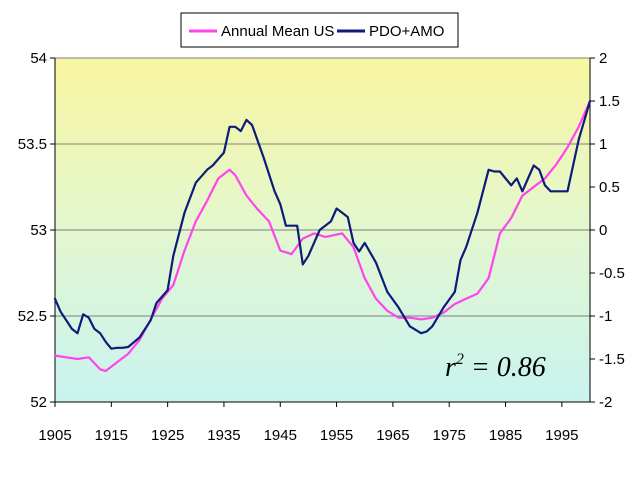 Image resolution: width=640 pixels, height=479 pixels. Describe the element at coordinates (612, 359) in the screenshot. I see `right-tick-label: -1.5` at that location.